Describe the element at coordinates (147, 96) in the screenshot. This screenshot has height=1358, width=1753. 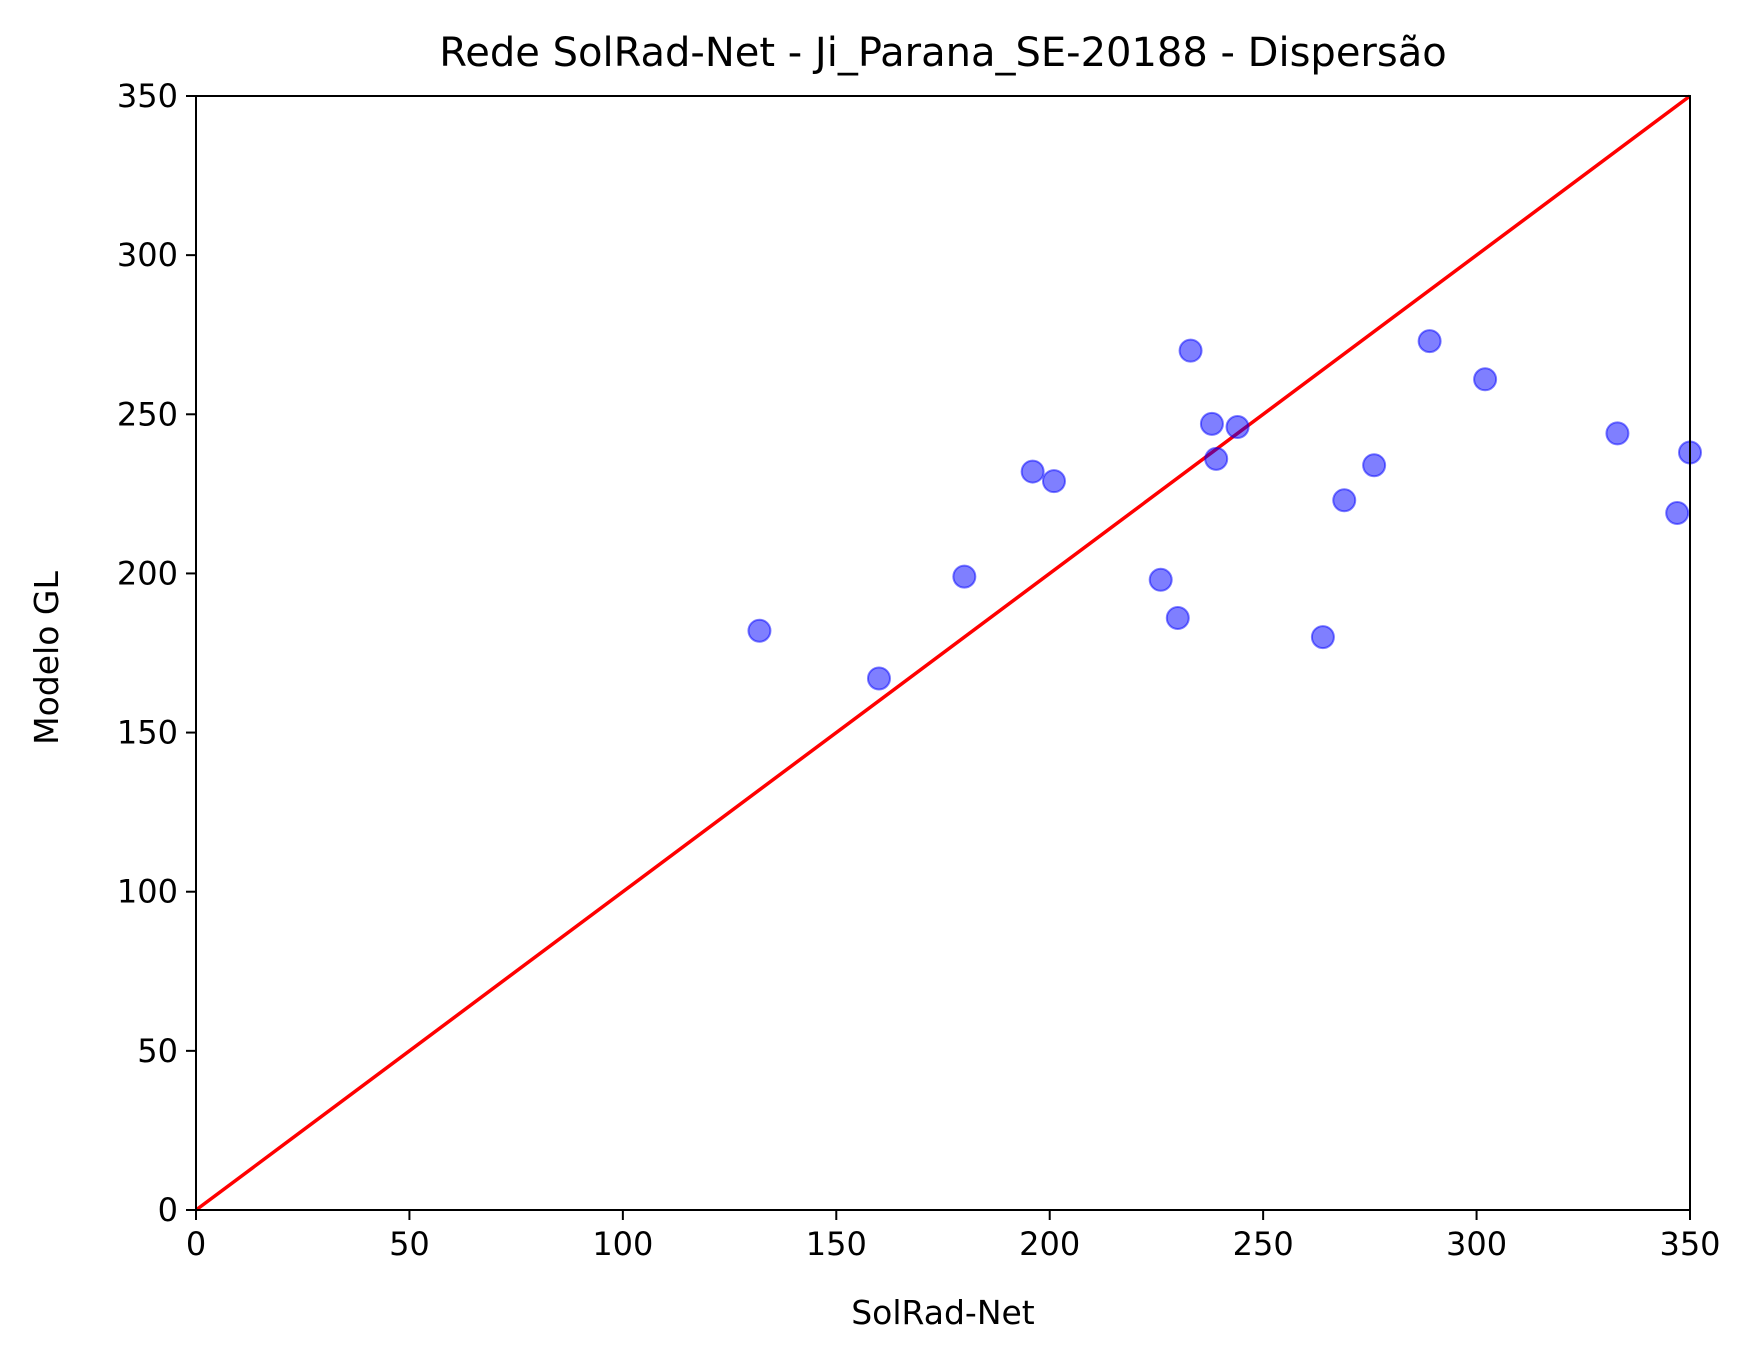
I see `y-tick-label: 350` at that location.